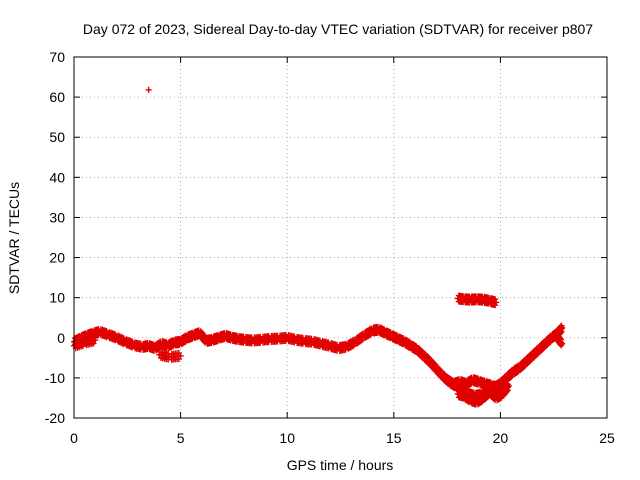 Image resolution: width=640 pixels, height=480 pixels. Describe the element at coordinates (287, 438) in the screenshot. I see `x-tick-label: 10` at that location.